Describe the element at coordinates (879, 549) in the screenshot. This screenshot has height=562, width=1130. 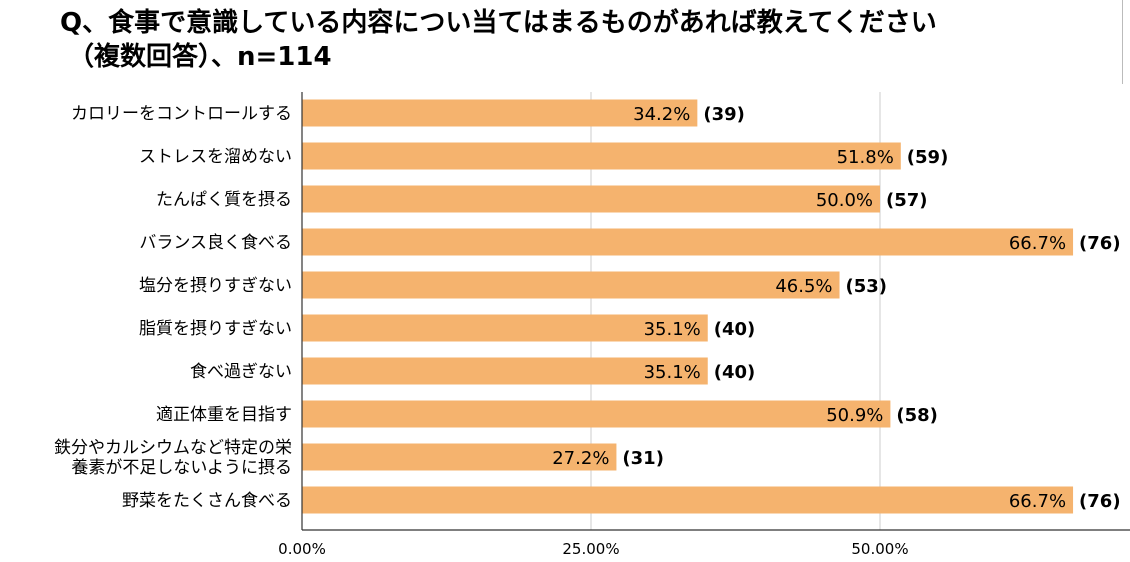
I see `x-tick-label: 50.00%` at that location.